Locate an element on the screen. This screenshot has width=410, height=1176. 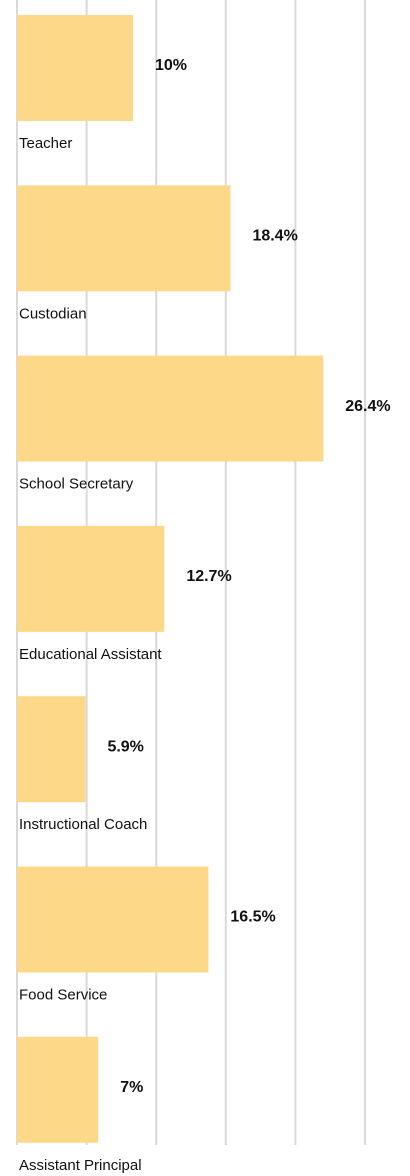
category-label-5: Food Service is located at coordinates (63, 995).